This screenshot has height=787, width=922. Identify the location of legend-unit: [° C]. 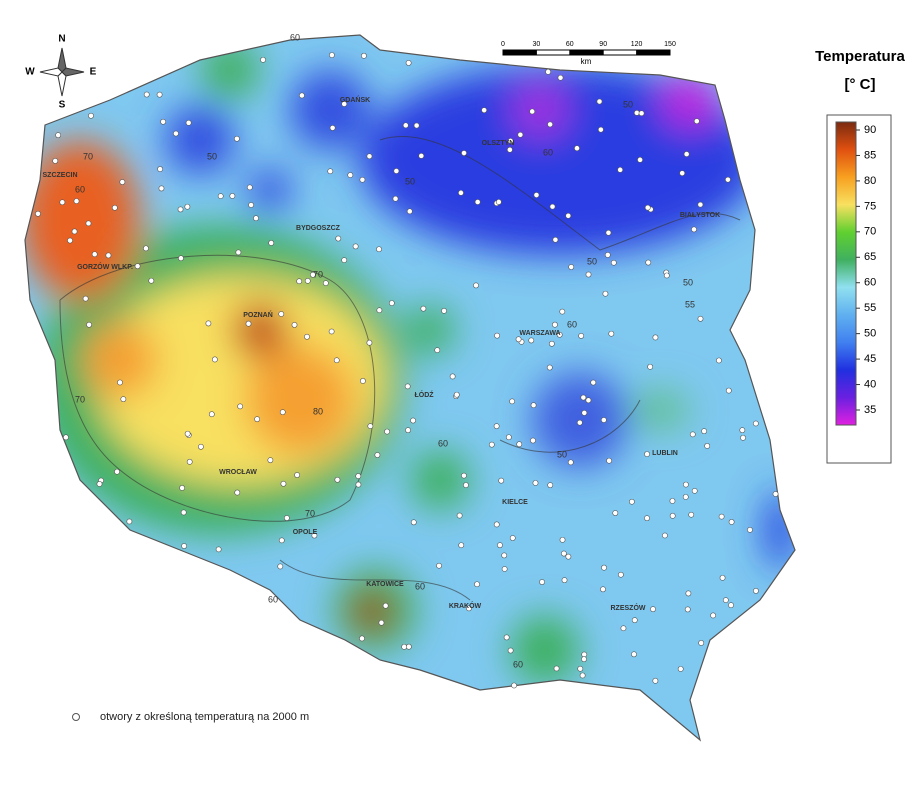
(860, 84).